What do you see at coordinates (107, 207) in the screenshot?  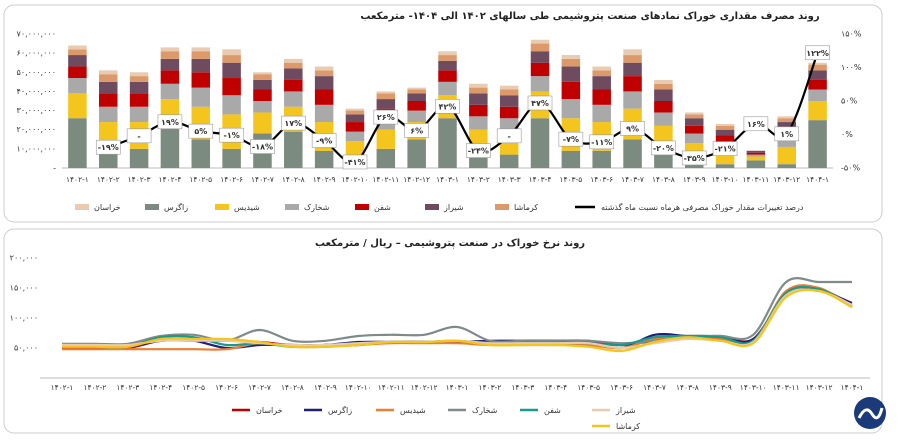 I see `legend-label: خراسان` at bounding box center [107, 207].